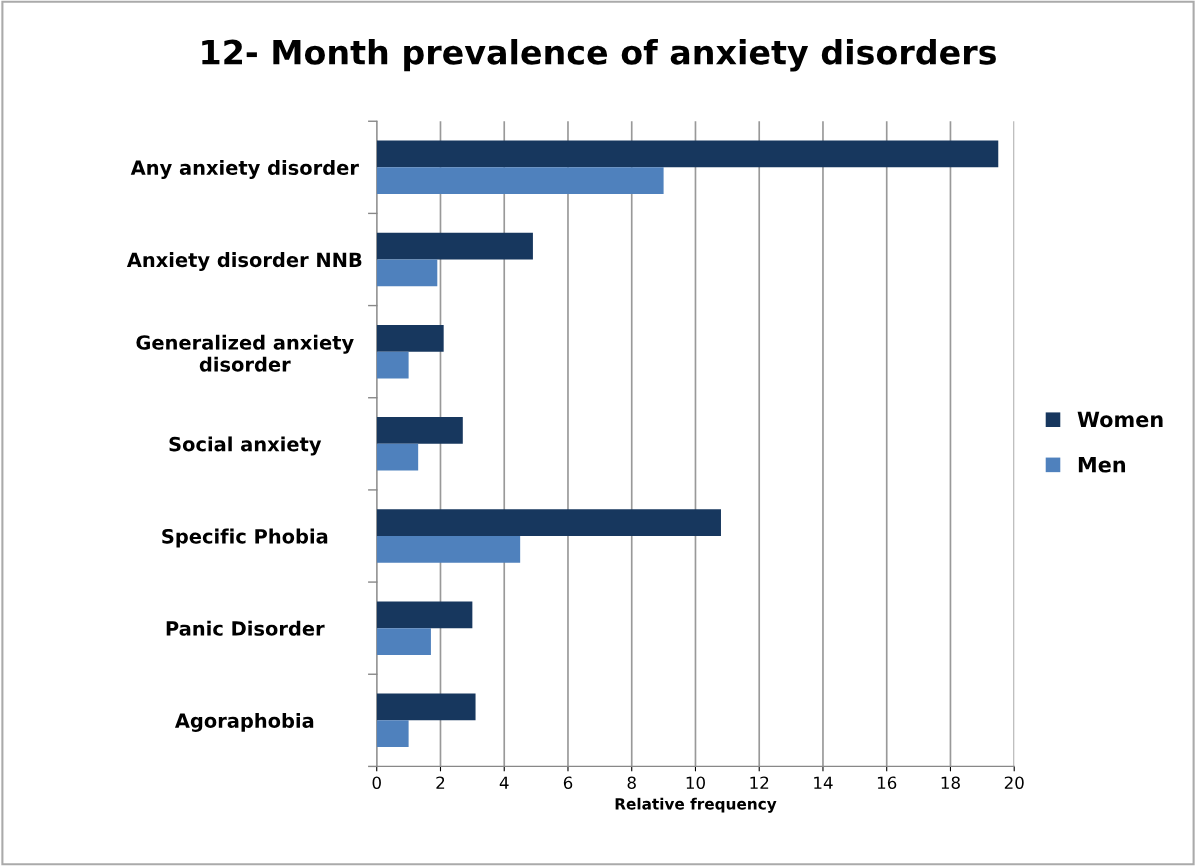 Image resolution: width=1196 pixels, height=866 pixels. What do you see at coordinates (245, 446) in the screenshot?
I see `y-tick-label: Social anxiety` at bounding box center [245, 446].